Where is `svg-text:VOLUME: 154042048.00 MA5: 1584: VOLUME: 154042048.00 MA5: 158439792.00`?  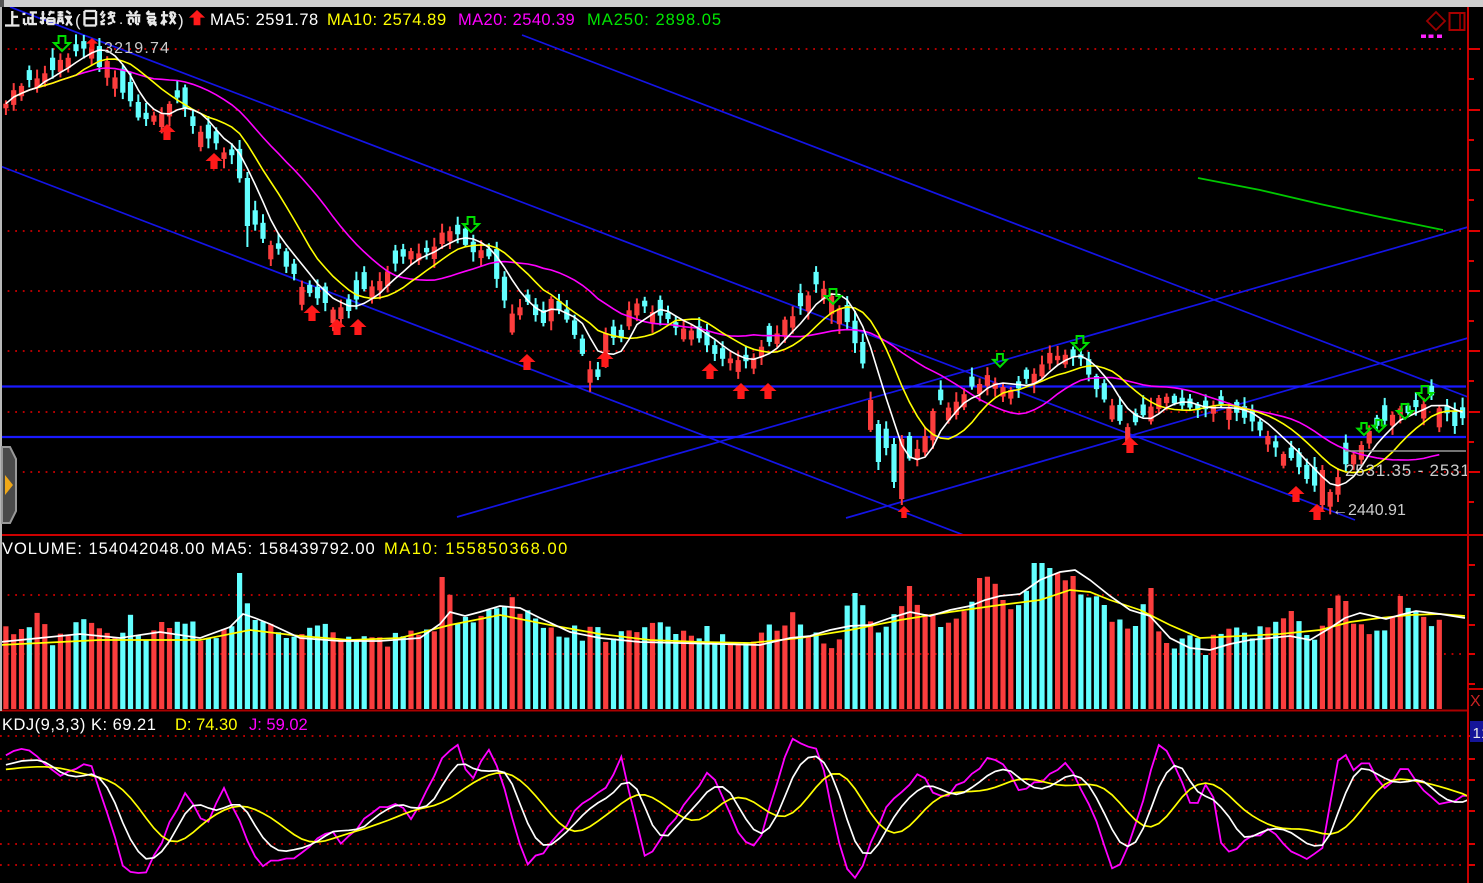
svg-text:VOLUME: 154042048.00 MA5: 1584: VOLUME: 154042048.00 MA5: 158439792.00 is located at coordinates (189, 549).